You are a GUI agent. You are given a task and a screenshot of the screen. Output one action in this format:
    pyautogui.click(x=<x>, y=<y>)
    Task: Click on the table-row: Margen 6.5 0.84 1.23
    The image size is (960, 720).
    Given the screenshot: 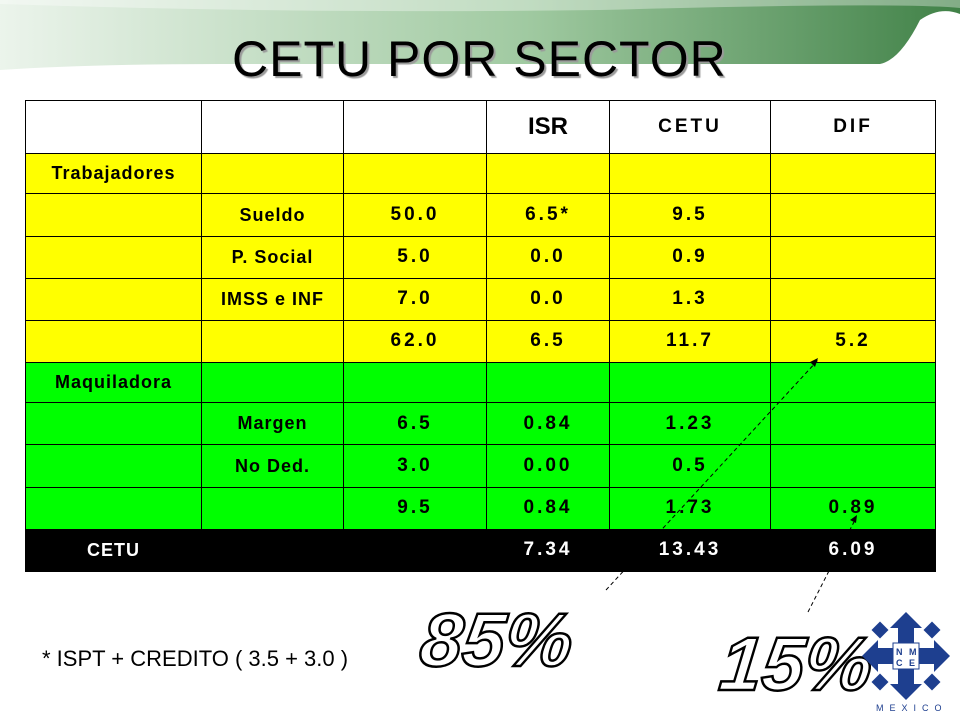 What is the action you would take?
    pyautogui.click(x=480, y=424)
    